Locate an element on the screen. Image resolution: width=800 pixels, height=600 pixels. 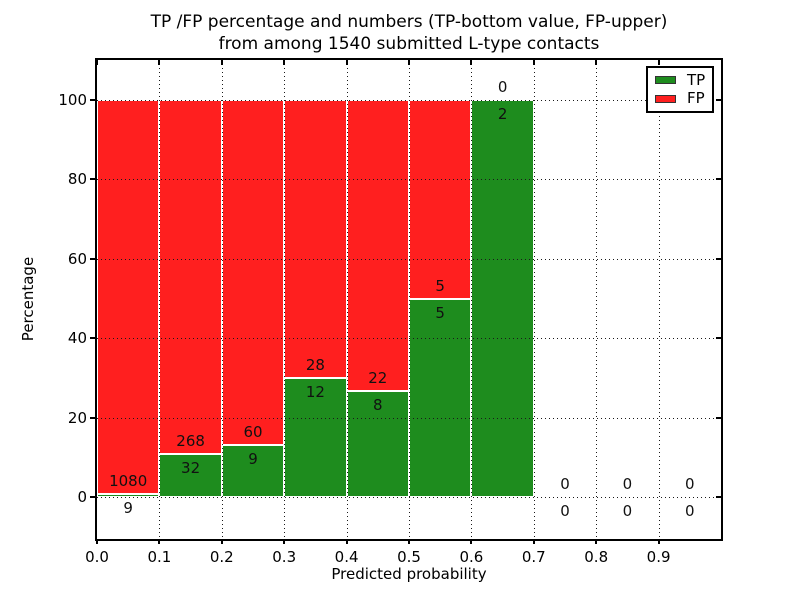
legend: TP FP is located at coordinates (680, 89).